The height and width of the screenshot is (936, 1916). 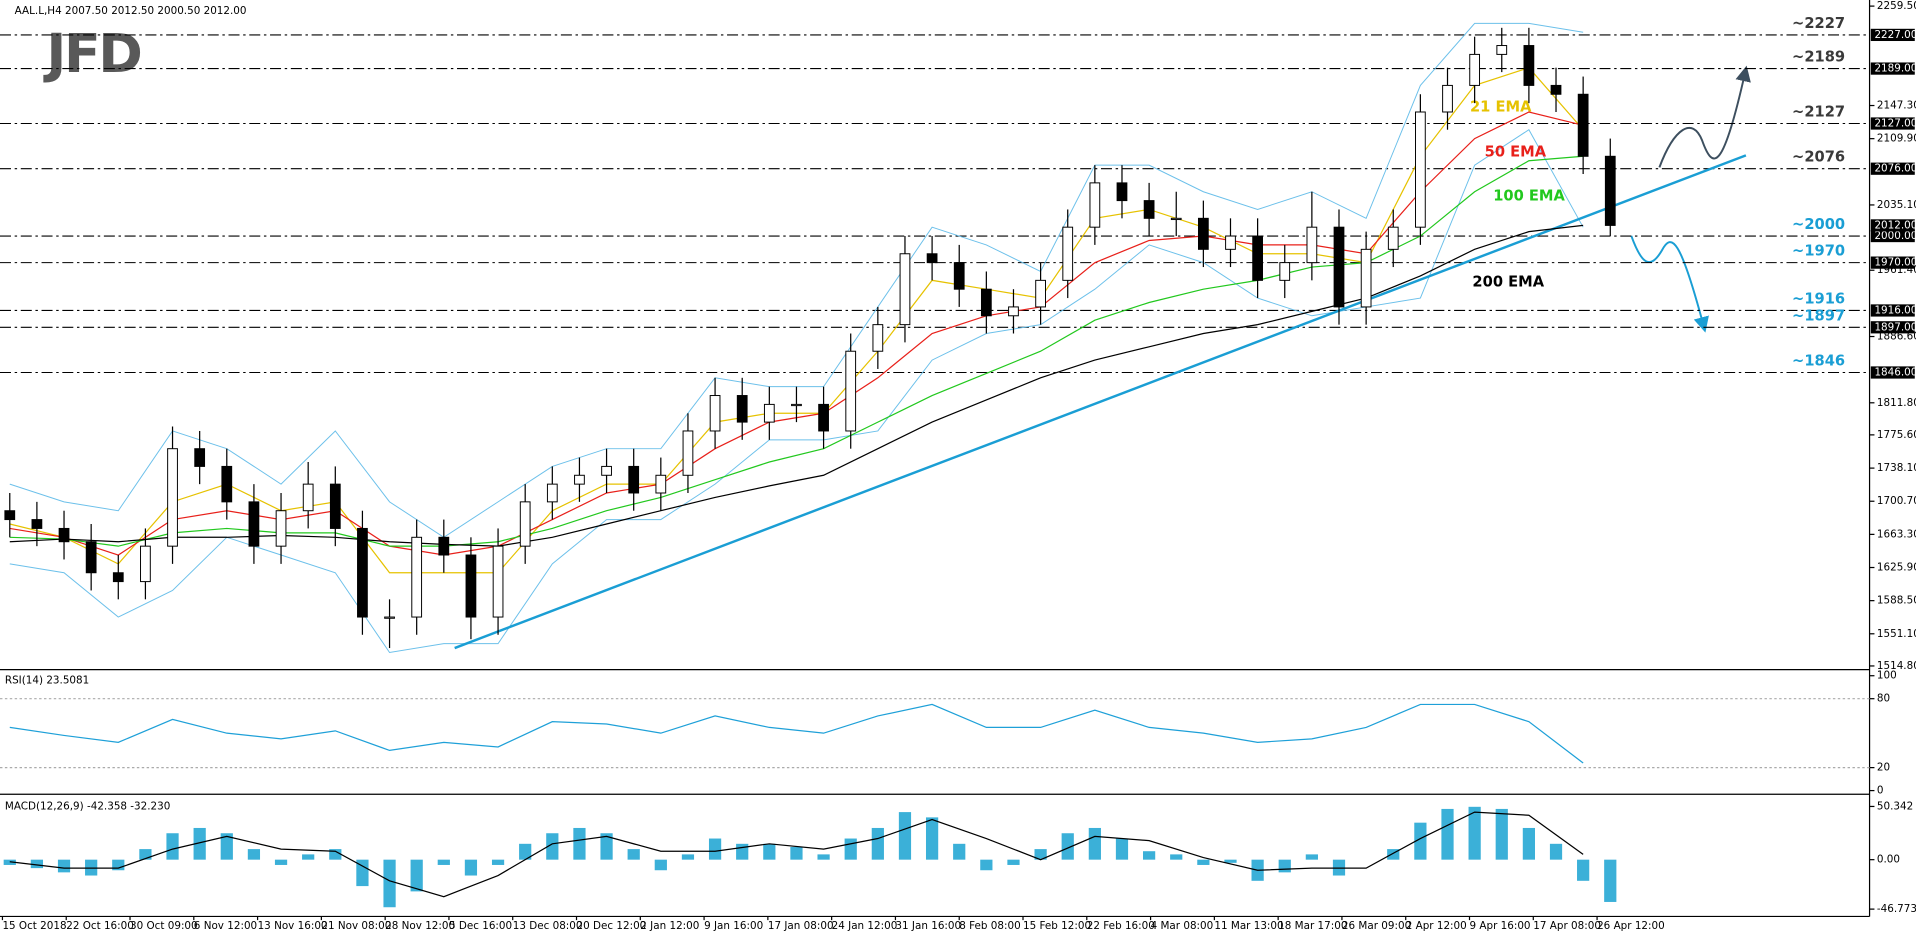 I want to click on x-tick-label: 18 Mar 17:00, so click(x=1312, y=926).